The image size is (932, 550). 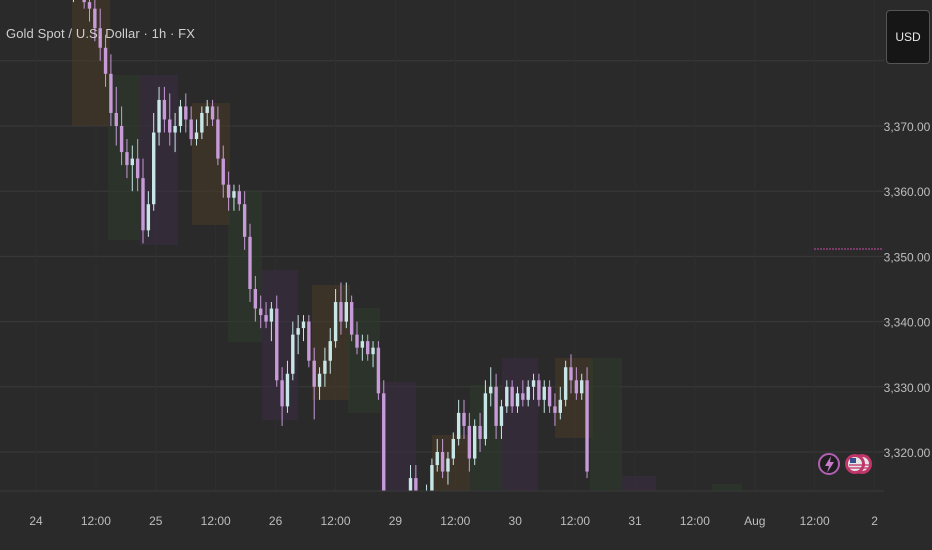 What do you see at coordinates (635, 521) in the screenshot?
I see `time-tick-label: 31` at bounding box center [635, 521].